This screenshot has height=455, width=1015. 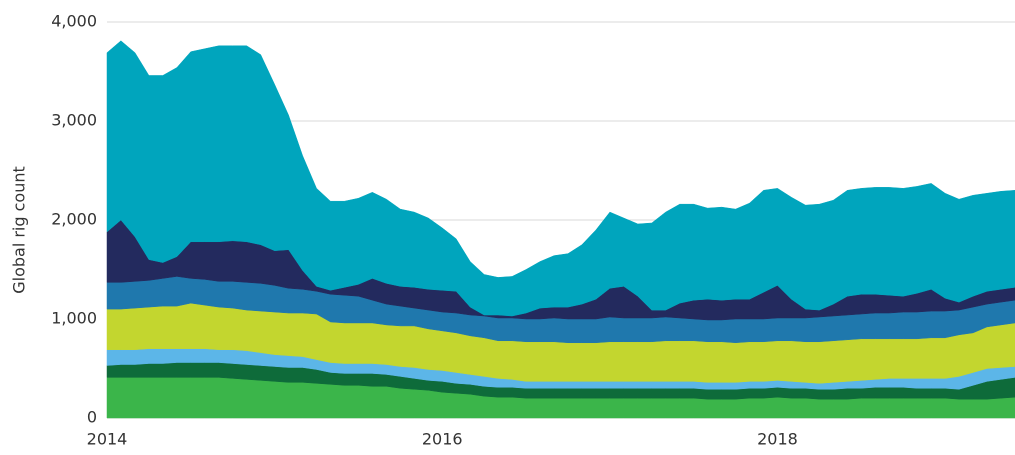 I want to click on y-tick-label: 0, so click(x=92, y=417).